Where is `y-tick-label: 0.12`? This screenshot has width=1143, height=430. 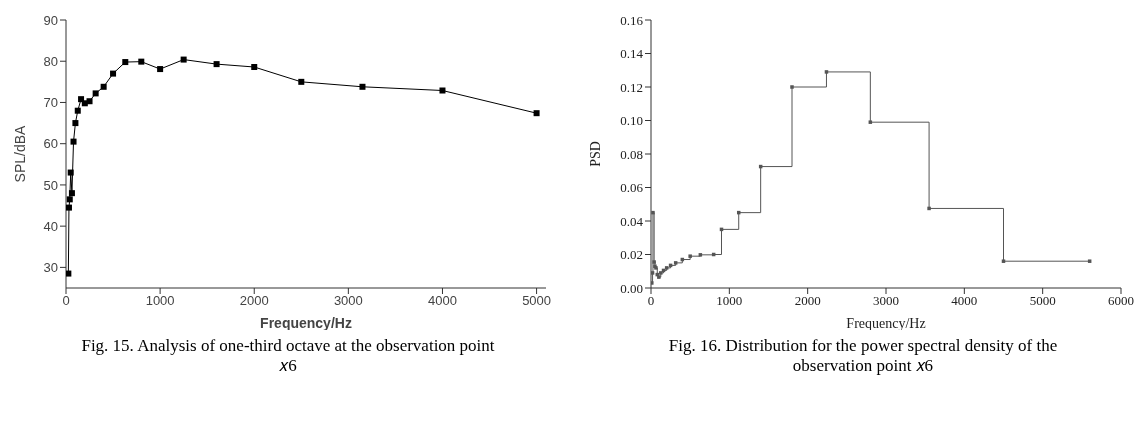 y-tick-label: 0.12 is located at coordinates (631, 87).